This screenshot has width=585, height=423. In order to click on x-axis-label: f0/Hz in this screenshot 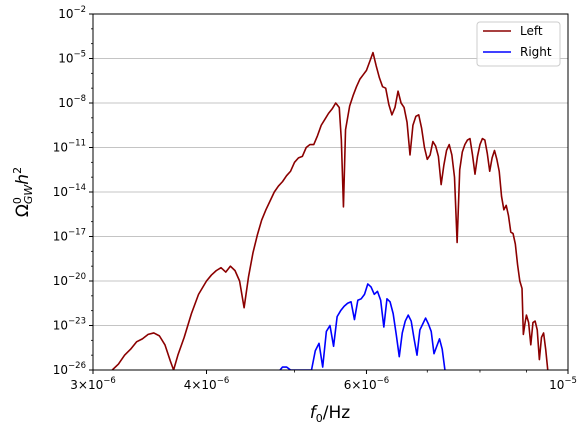, I will do `click(330, 413)`.